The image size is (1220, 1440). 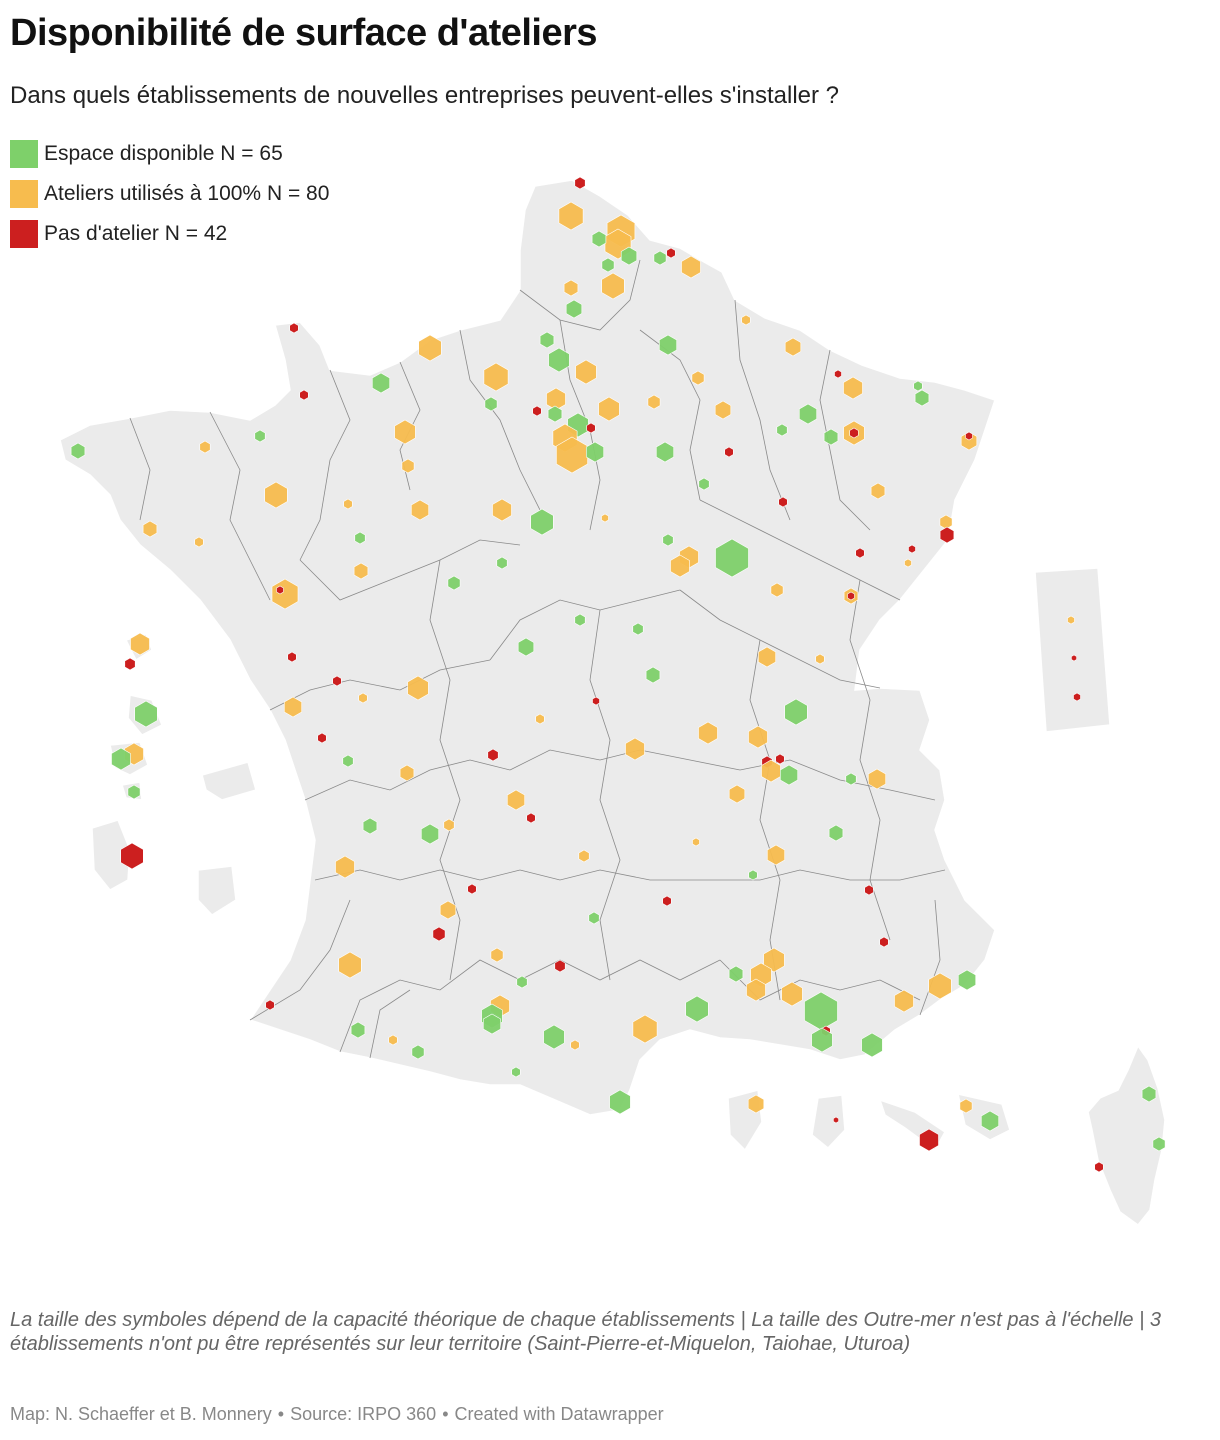 I want to click on inset-overseas-east, so click(x=1072, y=650).